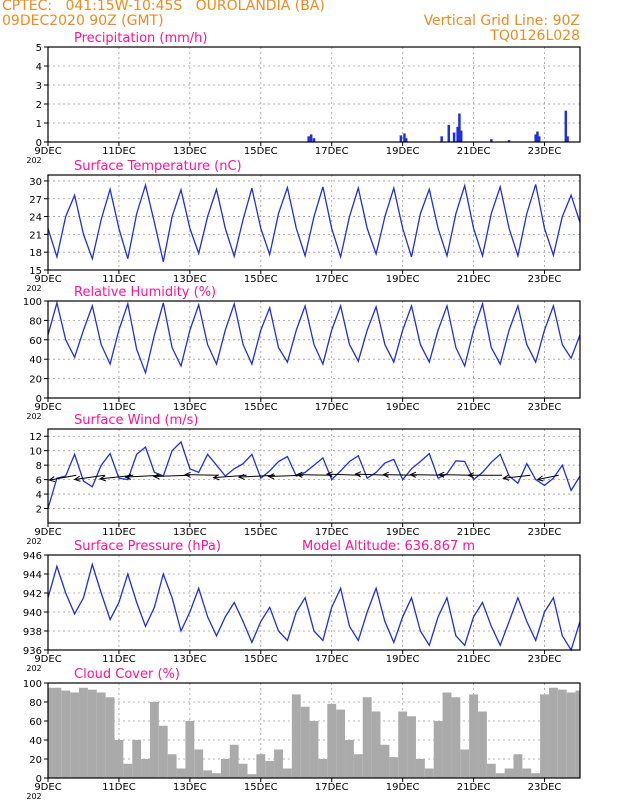 Image resolution: width=618 pixels, height=800 pixels. Describe the element at coordinates (35, 321) in the screenshot. I see `y-tick-label: 80` at that location.